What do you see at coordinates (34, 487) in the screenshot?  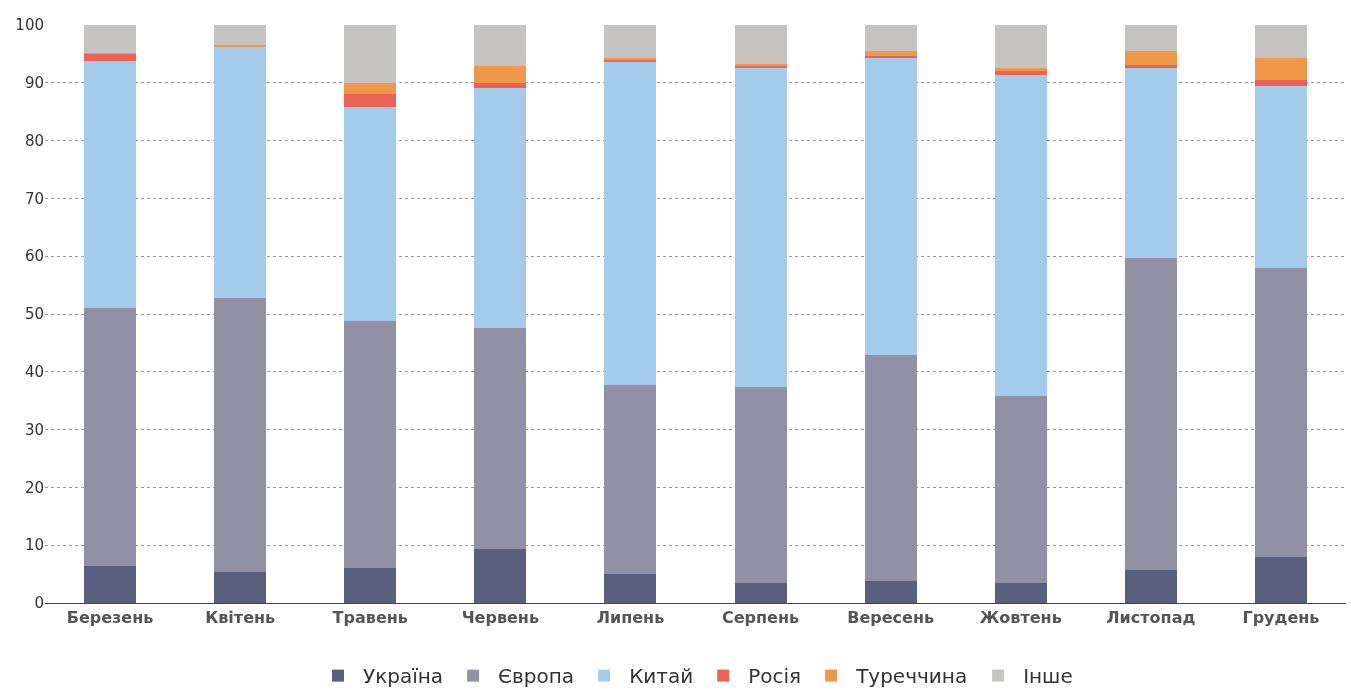 I see `y-tick-label: 20` at bounding box center [34, 487].